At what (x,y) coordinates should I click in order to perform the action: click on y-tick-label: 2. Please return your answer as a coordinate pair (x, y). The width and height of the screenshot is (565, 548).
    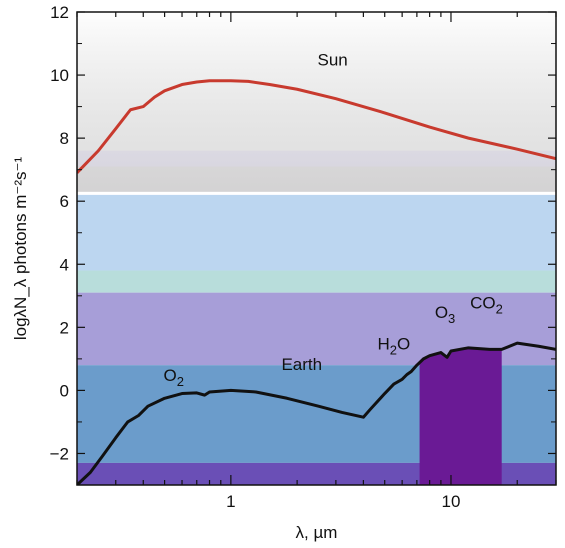
    Looking at the image, I should click on (64, 327).